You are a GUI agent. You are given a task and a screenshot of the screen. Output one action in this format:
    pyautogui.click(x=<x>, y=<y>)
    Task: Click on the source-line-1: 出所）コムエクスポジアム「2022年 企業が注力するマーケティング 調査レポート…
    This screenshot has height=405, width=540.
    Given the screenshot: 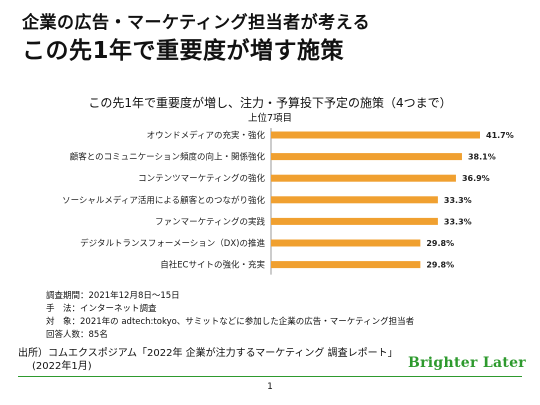 What is the action you would take?
    pyautogui.click(x=208, y=353)
    